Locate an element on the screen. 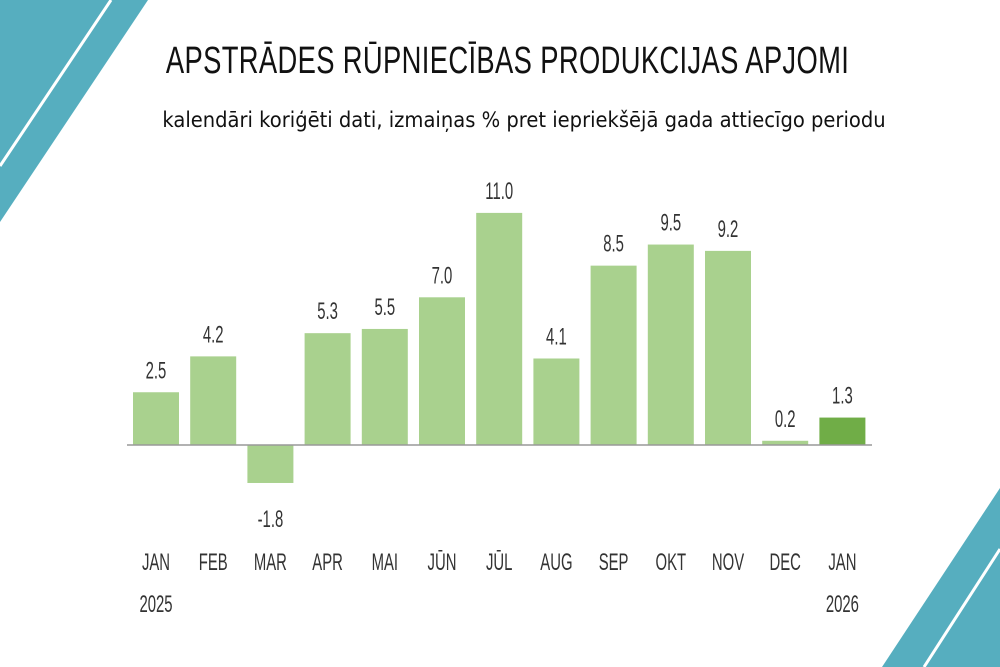 The height and width of the screenshot is (667, 1000). x-tick-label-1: FEB is located at coordinates (213, 563).